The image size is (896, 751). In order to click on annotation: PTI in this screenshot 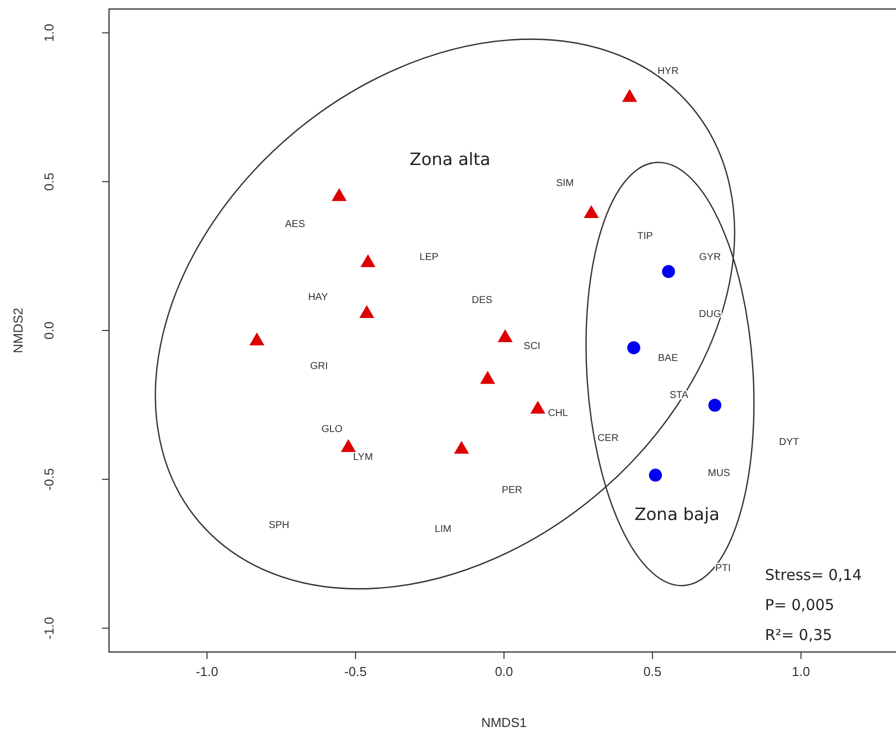, I will do `click(723, 568)`.